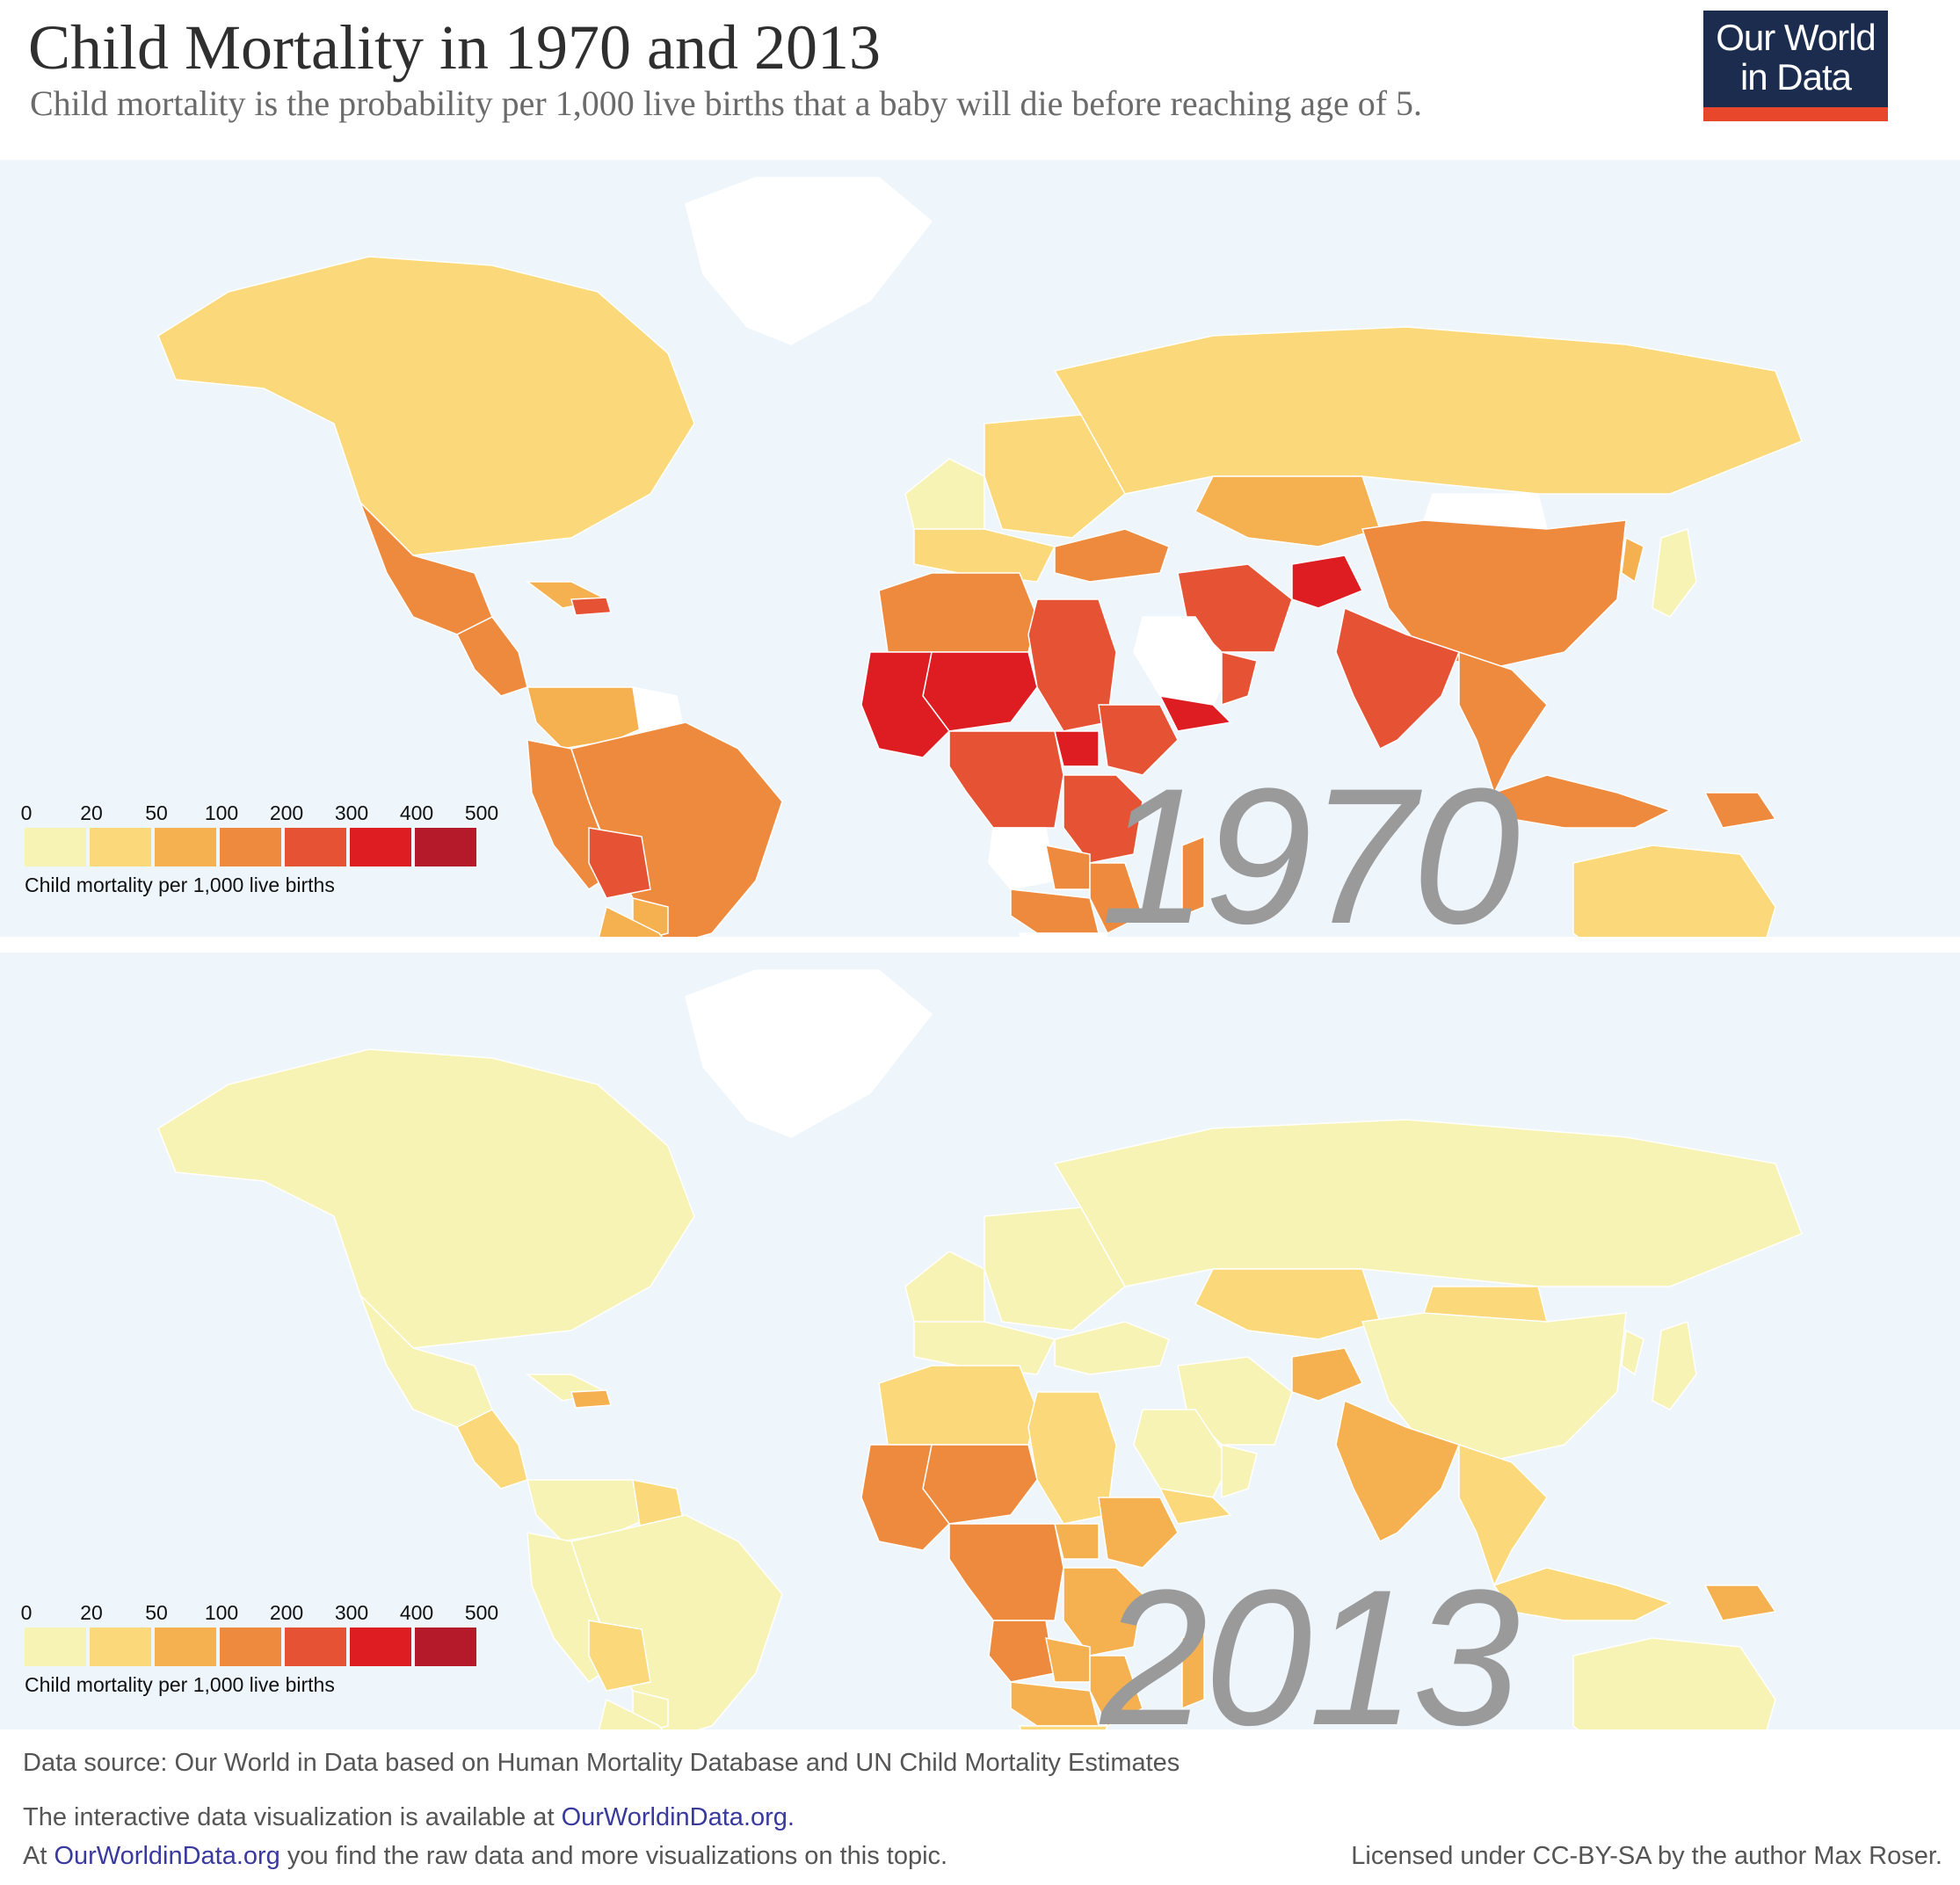  I want to click on legend-ticks: 0 20 50 100 200 300 400 500, so click(260, 1615).